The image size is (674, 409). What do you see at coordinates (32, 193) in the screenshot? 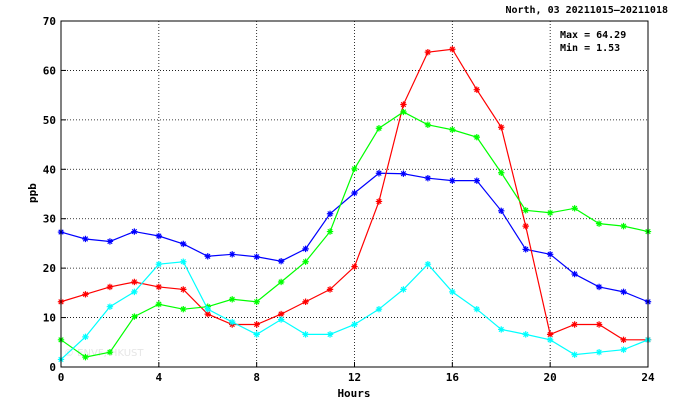
I see `y-axis-title: ppb` at bounding box center [32, 193].